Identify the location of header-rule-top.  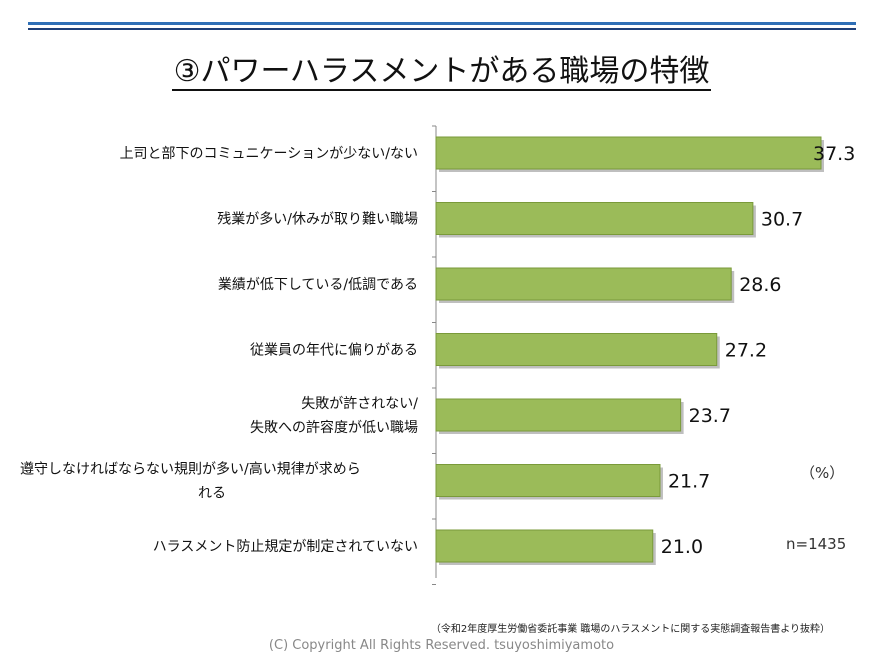
(442, 23).